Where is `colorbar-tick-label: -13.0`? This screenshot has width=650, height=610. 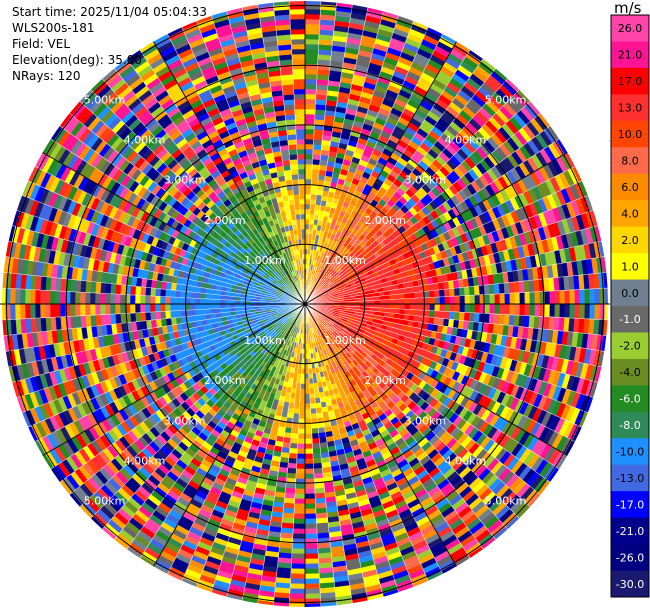
colorbar-tick-label: -13.0 is located at coordinates (630, 478).